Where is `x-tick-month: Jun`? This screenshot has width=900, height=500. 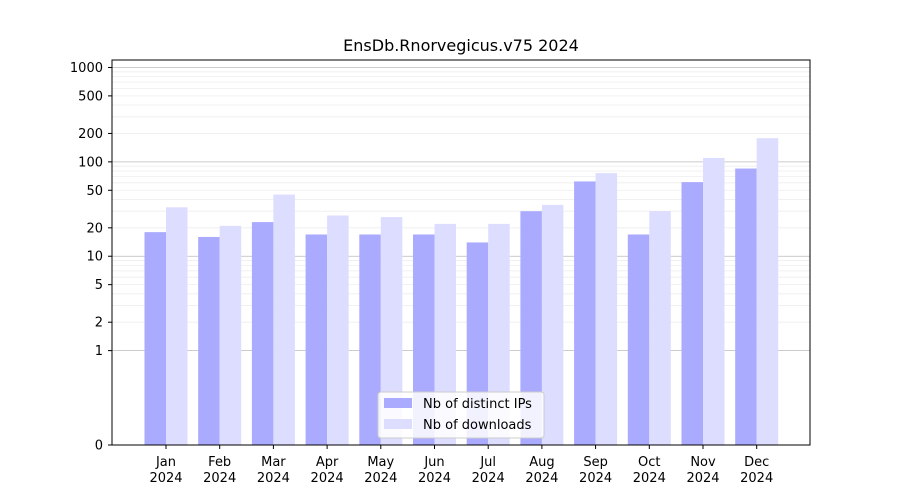 x-tick-month: Jun is located at coordinates (433, 462).